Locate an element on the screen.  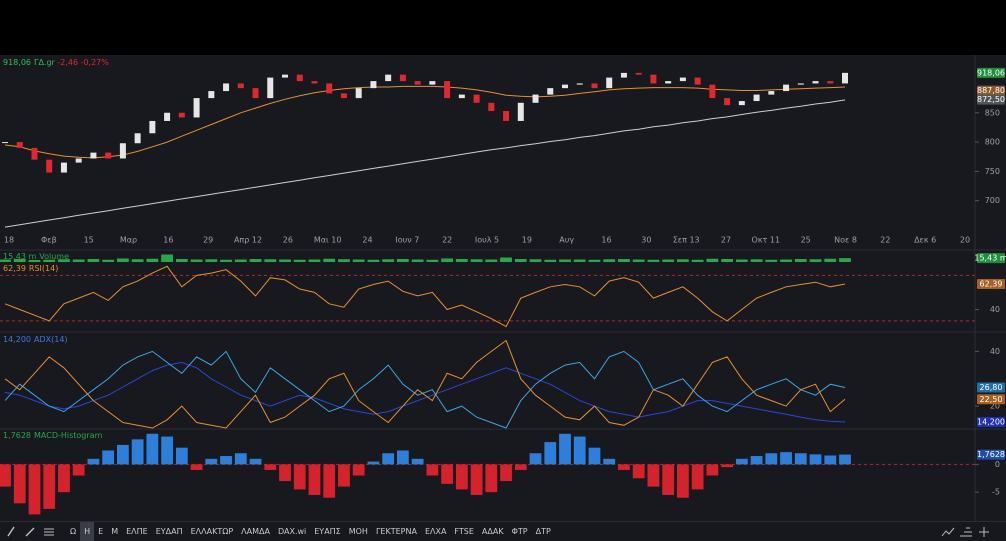
indicator-line is located at coordinates (425, 389).